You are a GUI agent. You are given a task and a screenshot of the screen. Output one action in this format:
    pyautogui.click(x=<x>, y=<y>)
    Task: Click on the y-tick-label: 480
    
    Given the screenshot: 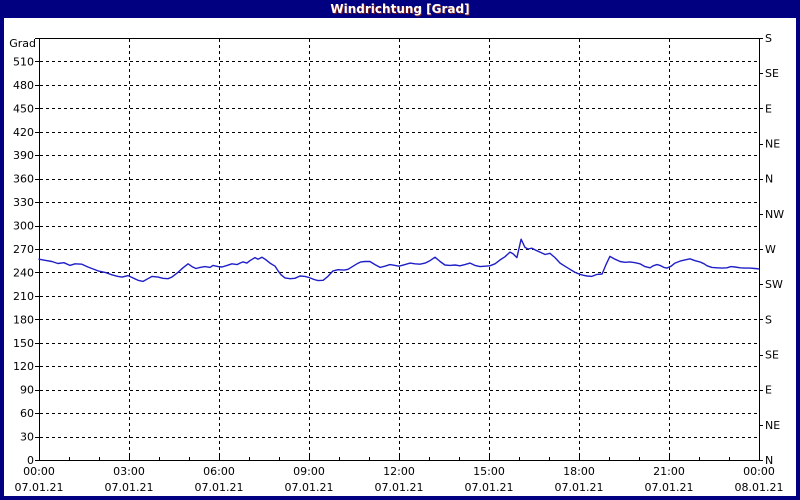 What is the action you would take?
    pyautogui.click(x=23, y=85)
    